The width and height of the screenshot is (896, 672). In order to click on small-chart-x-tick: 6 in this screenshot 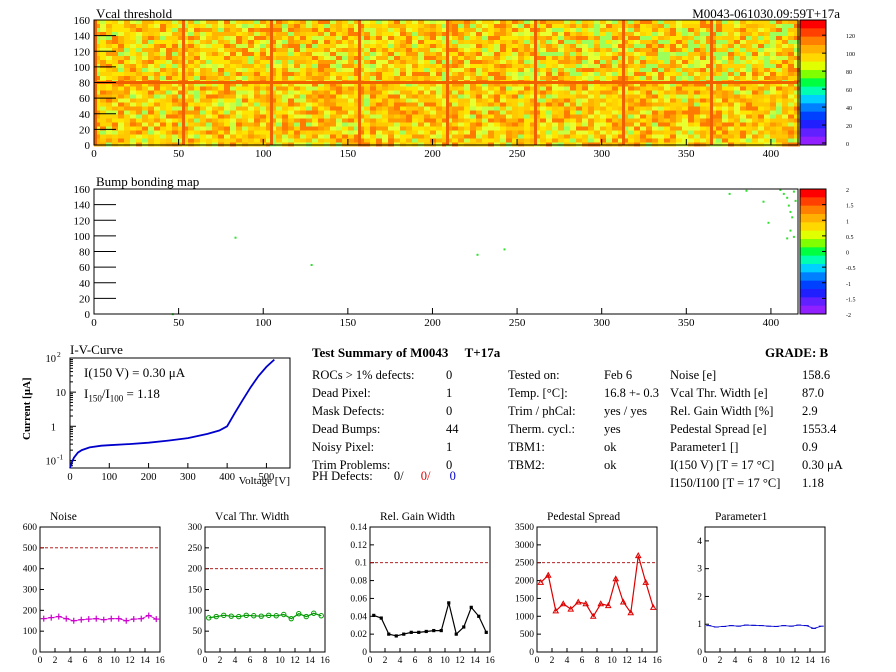, I will do `click(250, 661)`.